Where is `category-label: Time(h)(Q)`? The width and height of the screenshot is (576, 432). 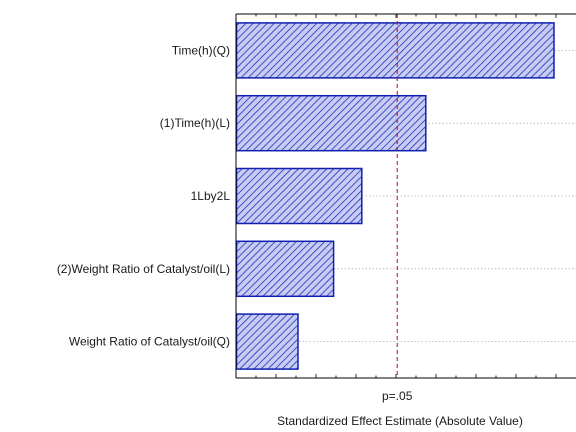 category-label: Time(h)(Q) is located at coordinates (201, 50).